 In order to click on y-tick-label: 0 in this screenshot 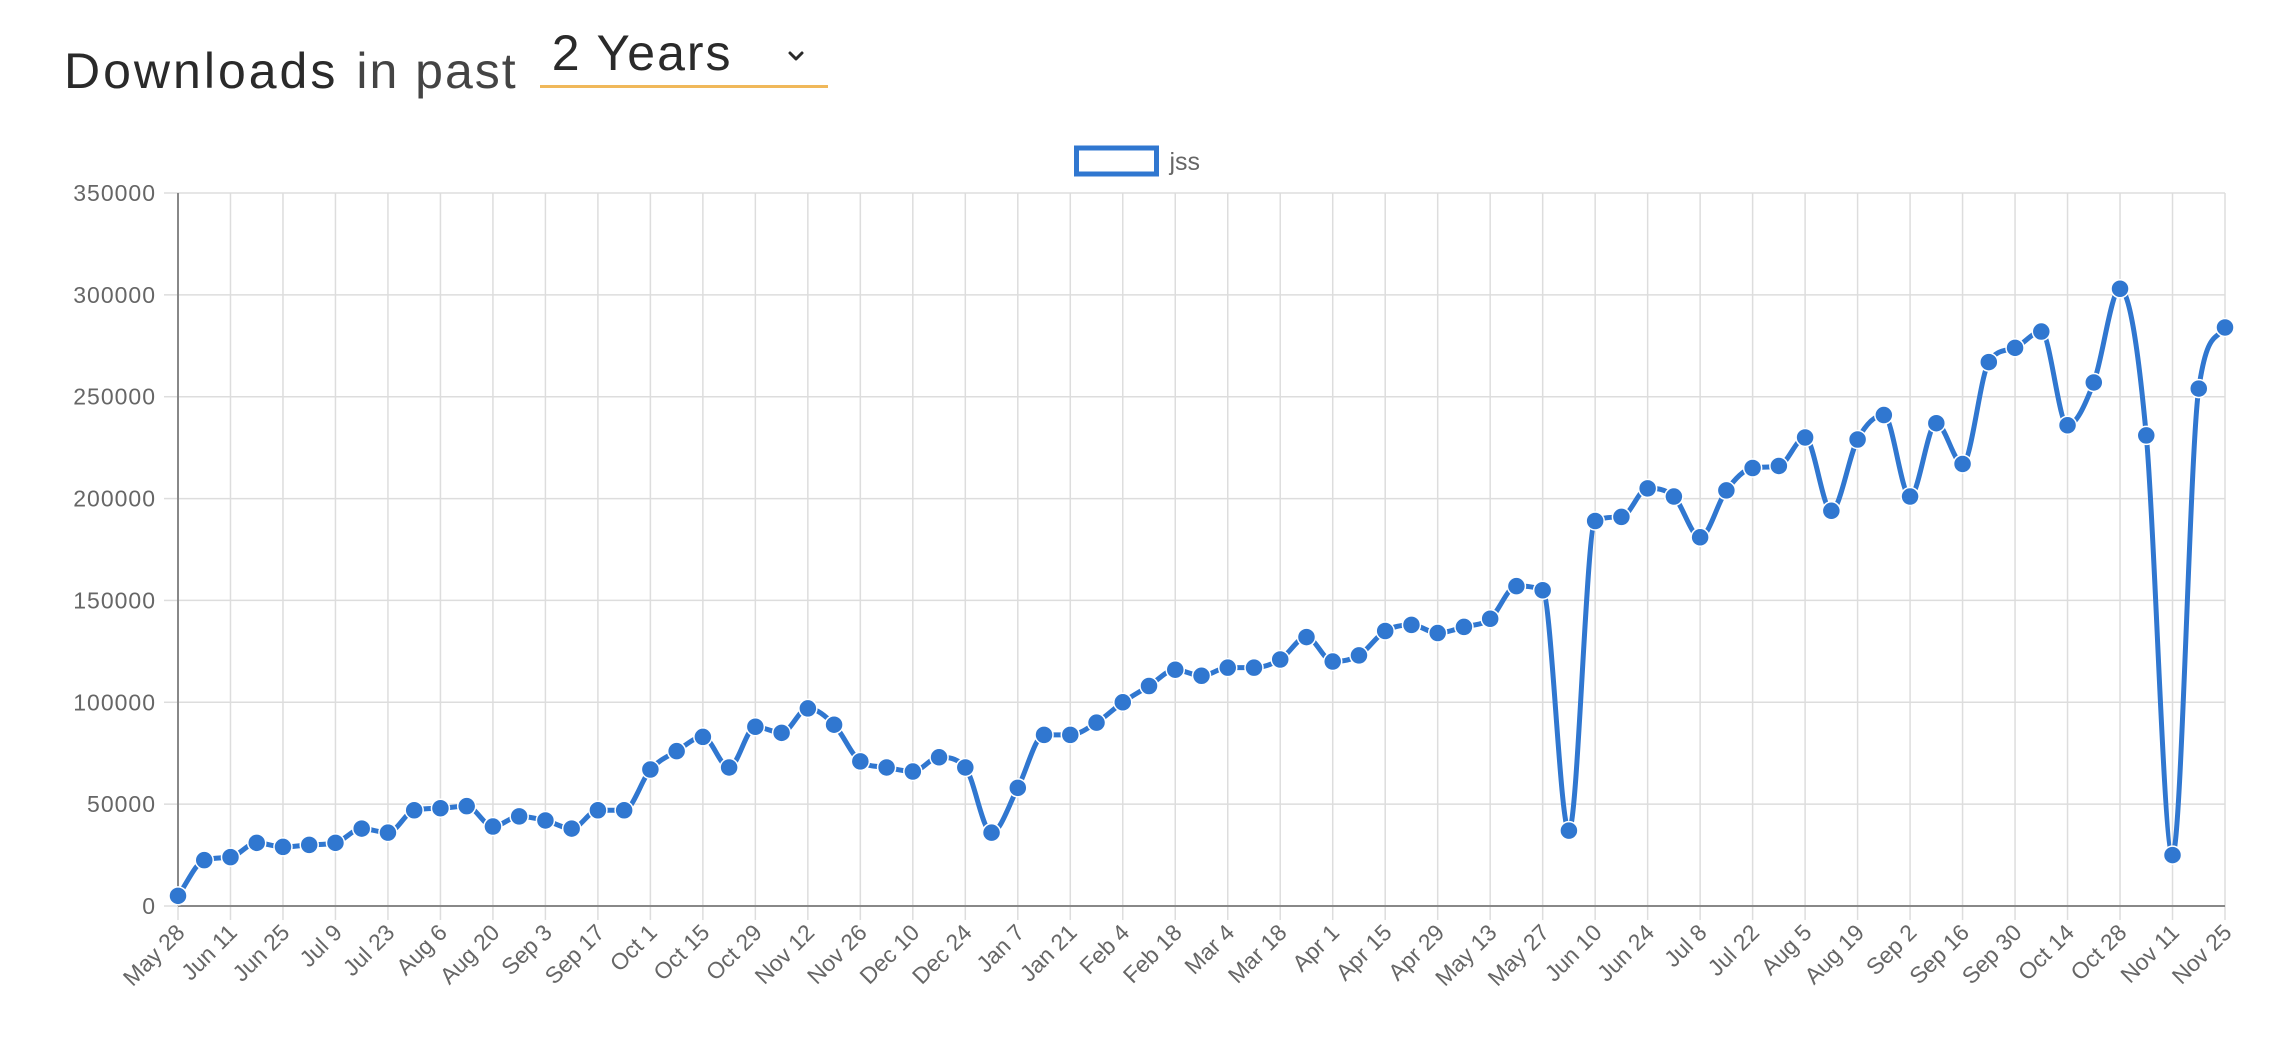, I will do `click(149, 906)`.